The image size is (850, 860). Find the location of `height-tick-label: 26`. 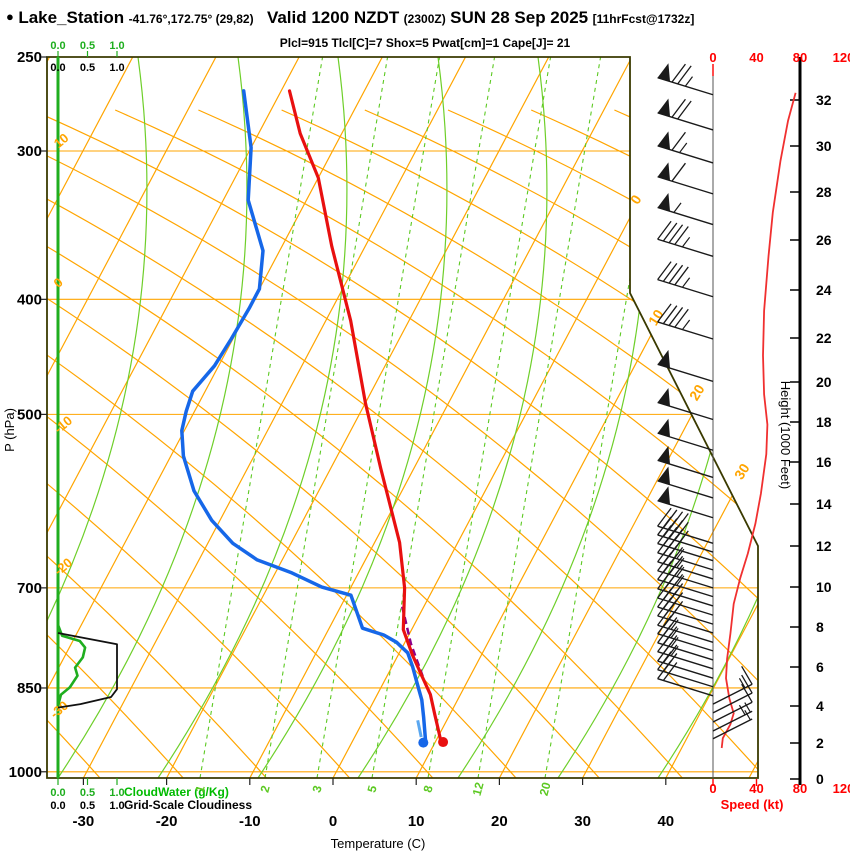

height-tick-label: 26 is located at coordinates (824, 240).